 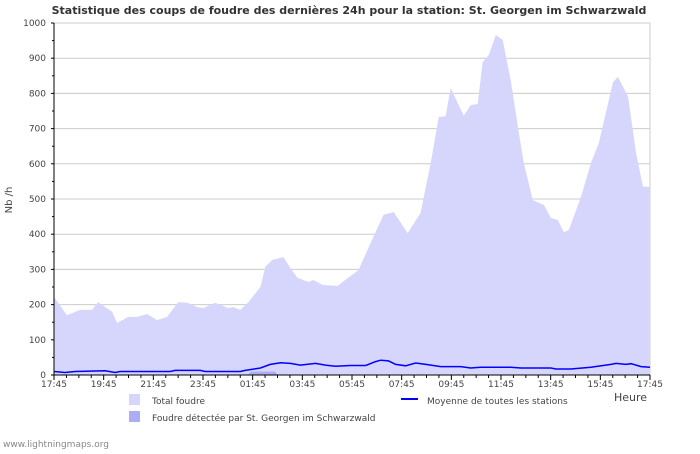 I want to click on y-tick-label: 500, so click(x=37, y=200).